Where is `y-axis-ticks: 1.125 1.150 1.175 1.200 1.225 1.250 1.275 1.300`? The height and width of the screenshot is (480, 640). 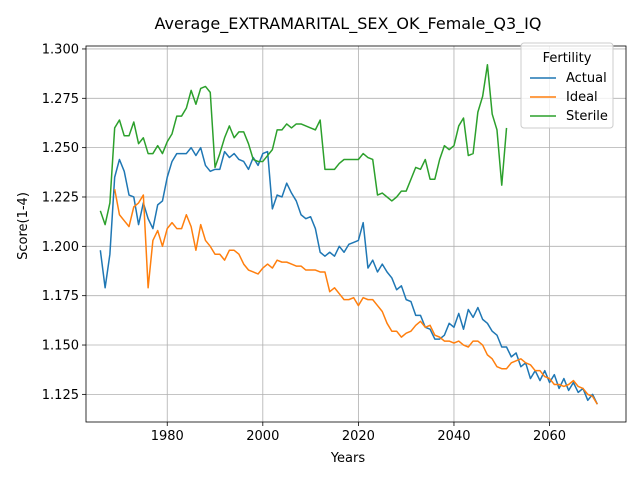
y-axis-ticks: 1.125 1.150 1.175 1.200 1.225 1.250 1.275 1.300 is located at coordinates (64, 222).